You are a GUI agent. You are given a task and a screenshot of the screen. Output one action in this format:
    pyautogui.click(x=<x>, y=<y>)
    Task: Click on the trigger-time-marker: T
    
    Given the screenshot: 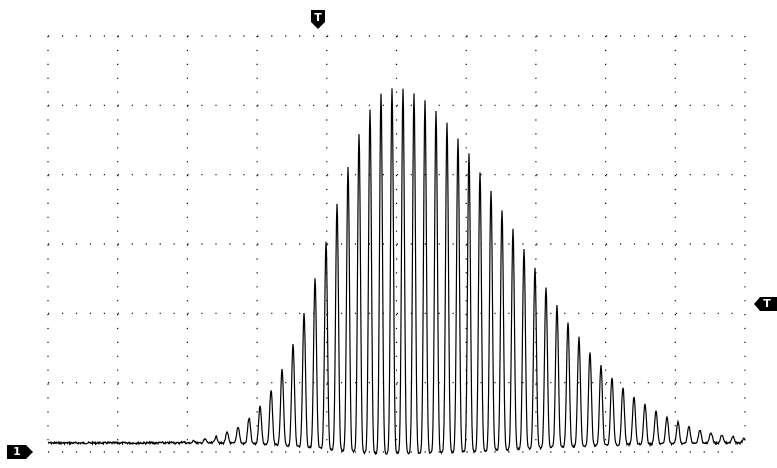 What is the action you would take?
    pyautogui.click(x=318, y=19)
    